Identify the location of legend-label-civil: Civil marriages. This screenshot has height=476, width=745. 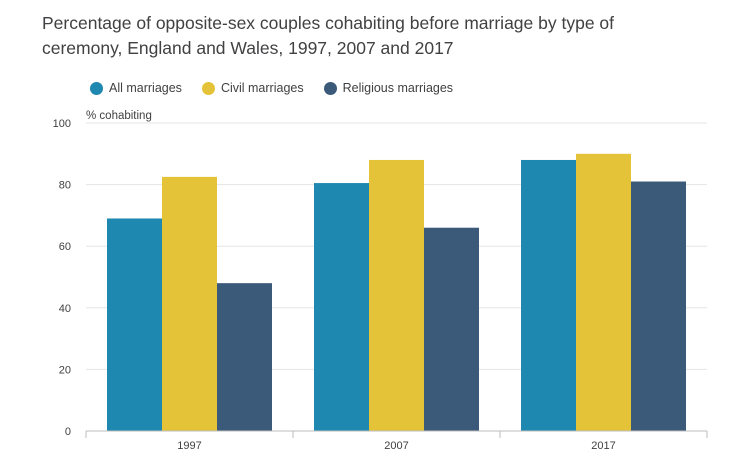
(262, 88).